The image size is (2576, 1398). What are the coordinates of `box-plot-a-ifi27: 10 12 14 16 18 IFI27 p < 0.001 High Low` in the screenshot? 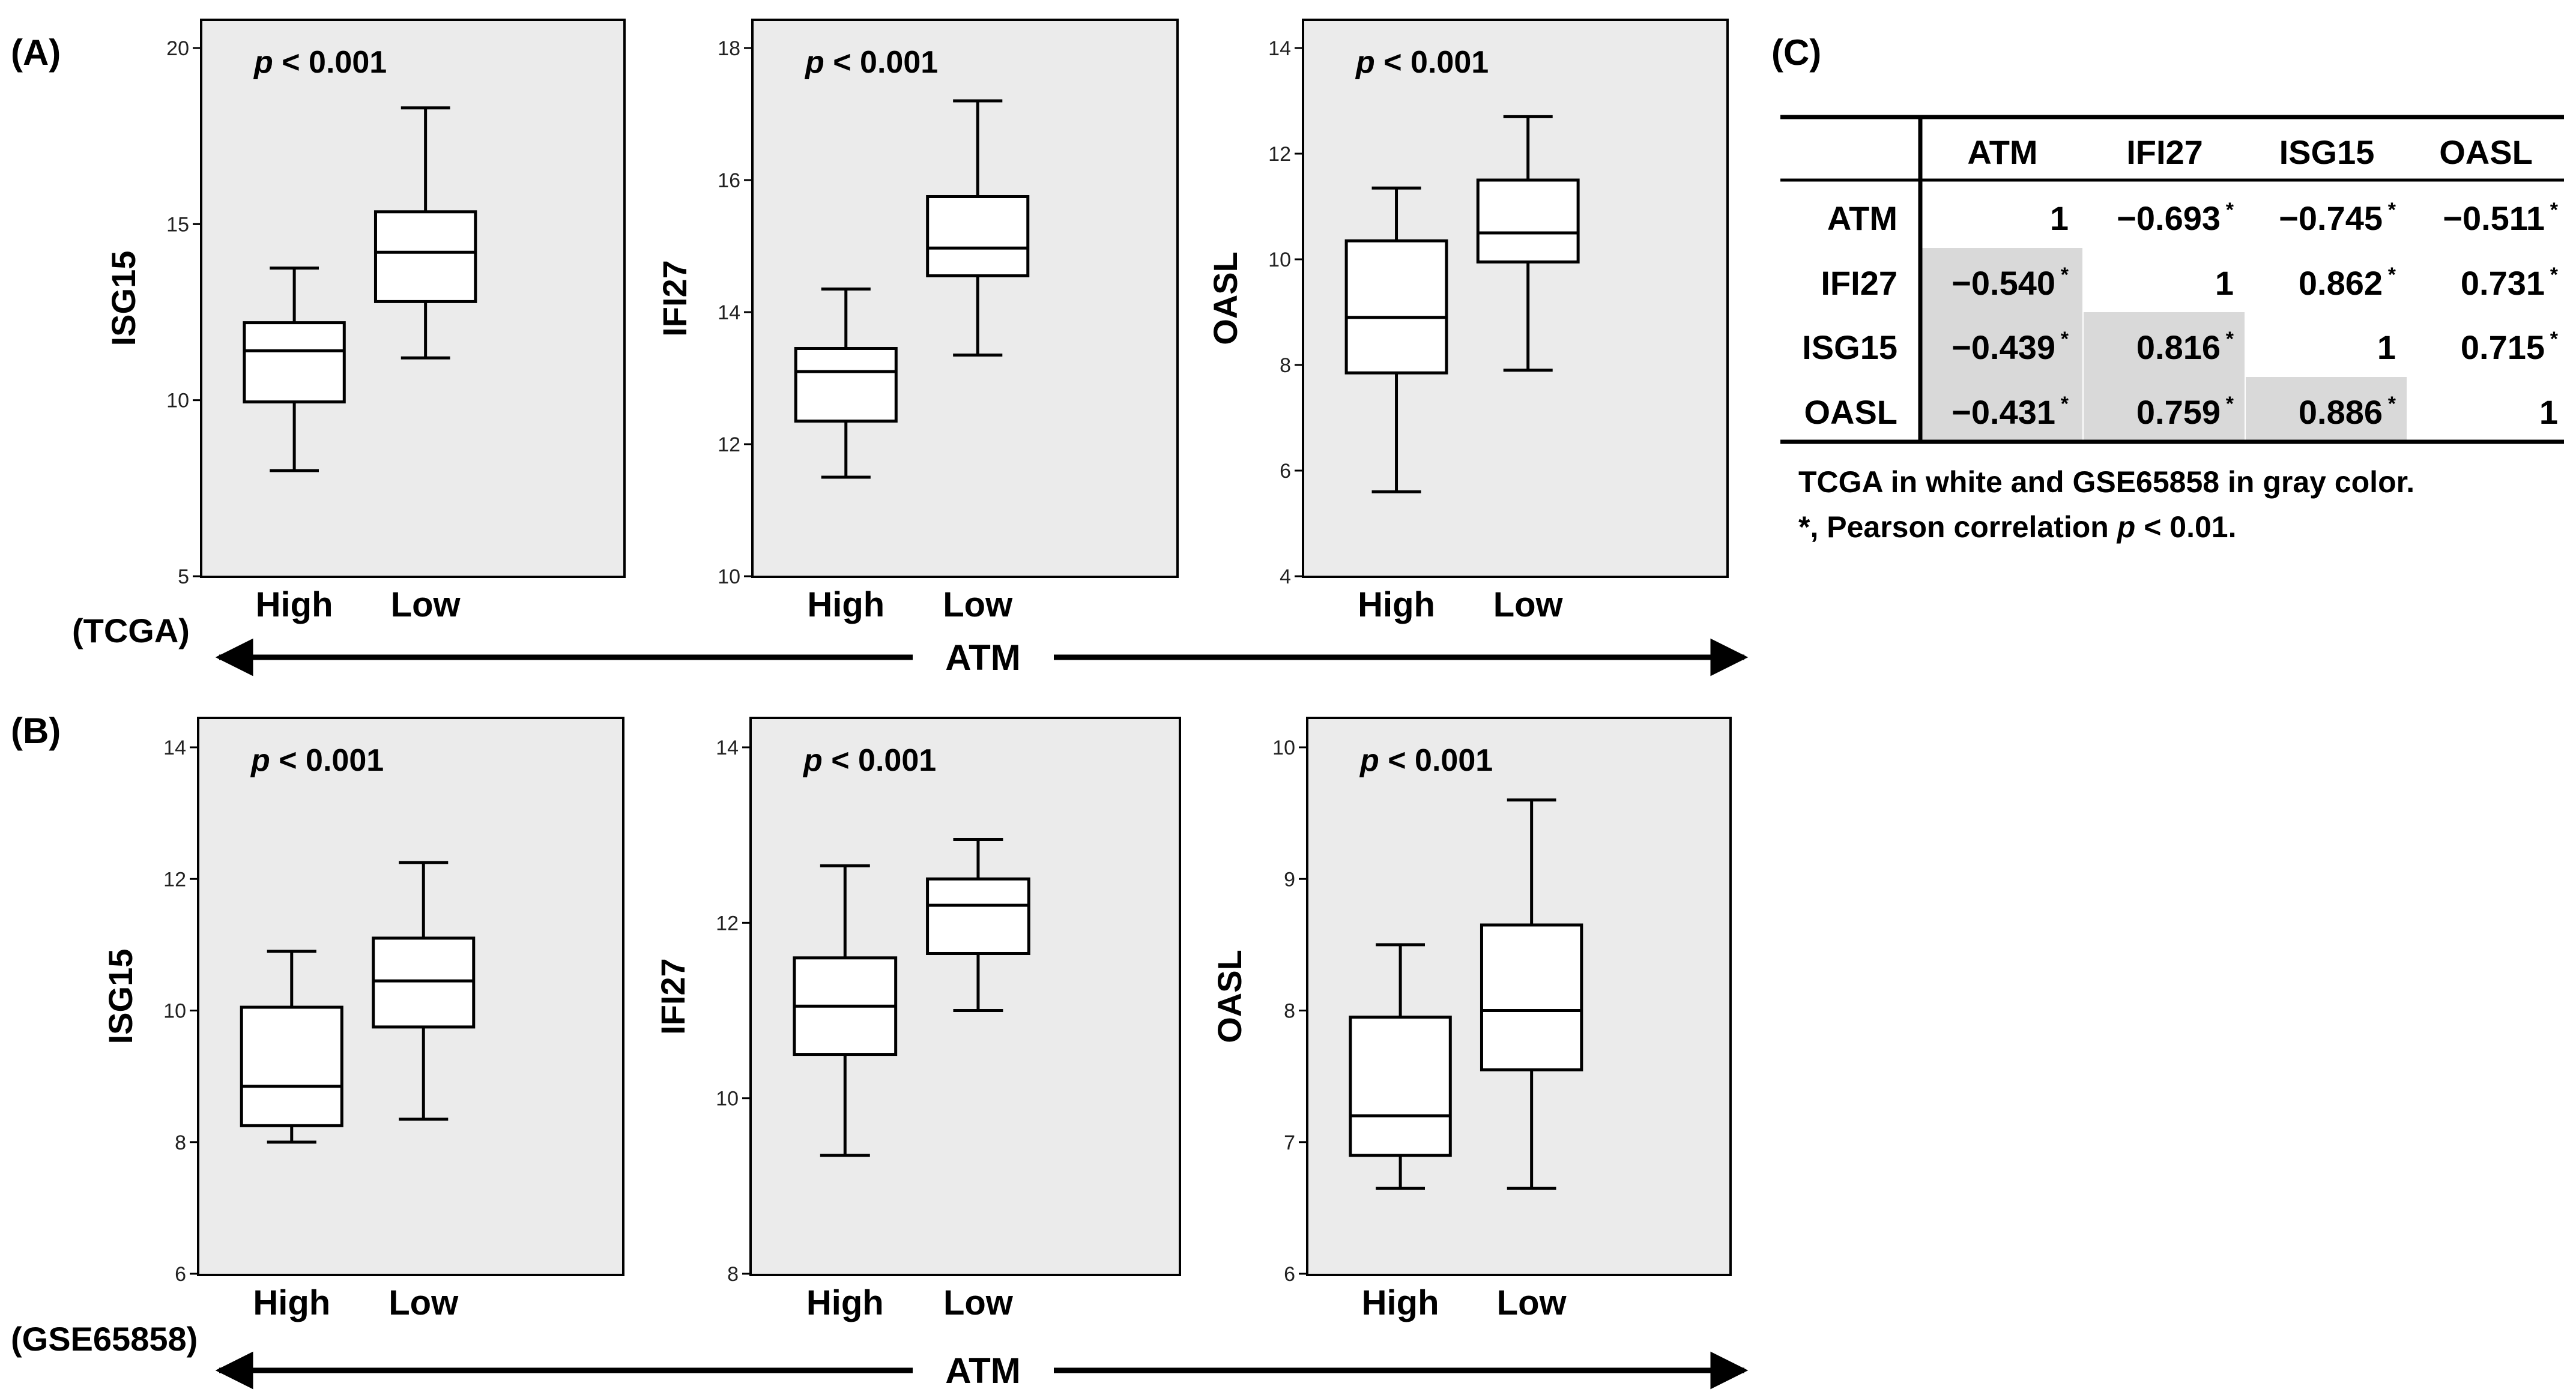 It's located at (918, 321).